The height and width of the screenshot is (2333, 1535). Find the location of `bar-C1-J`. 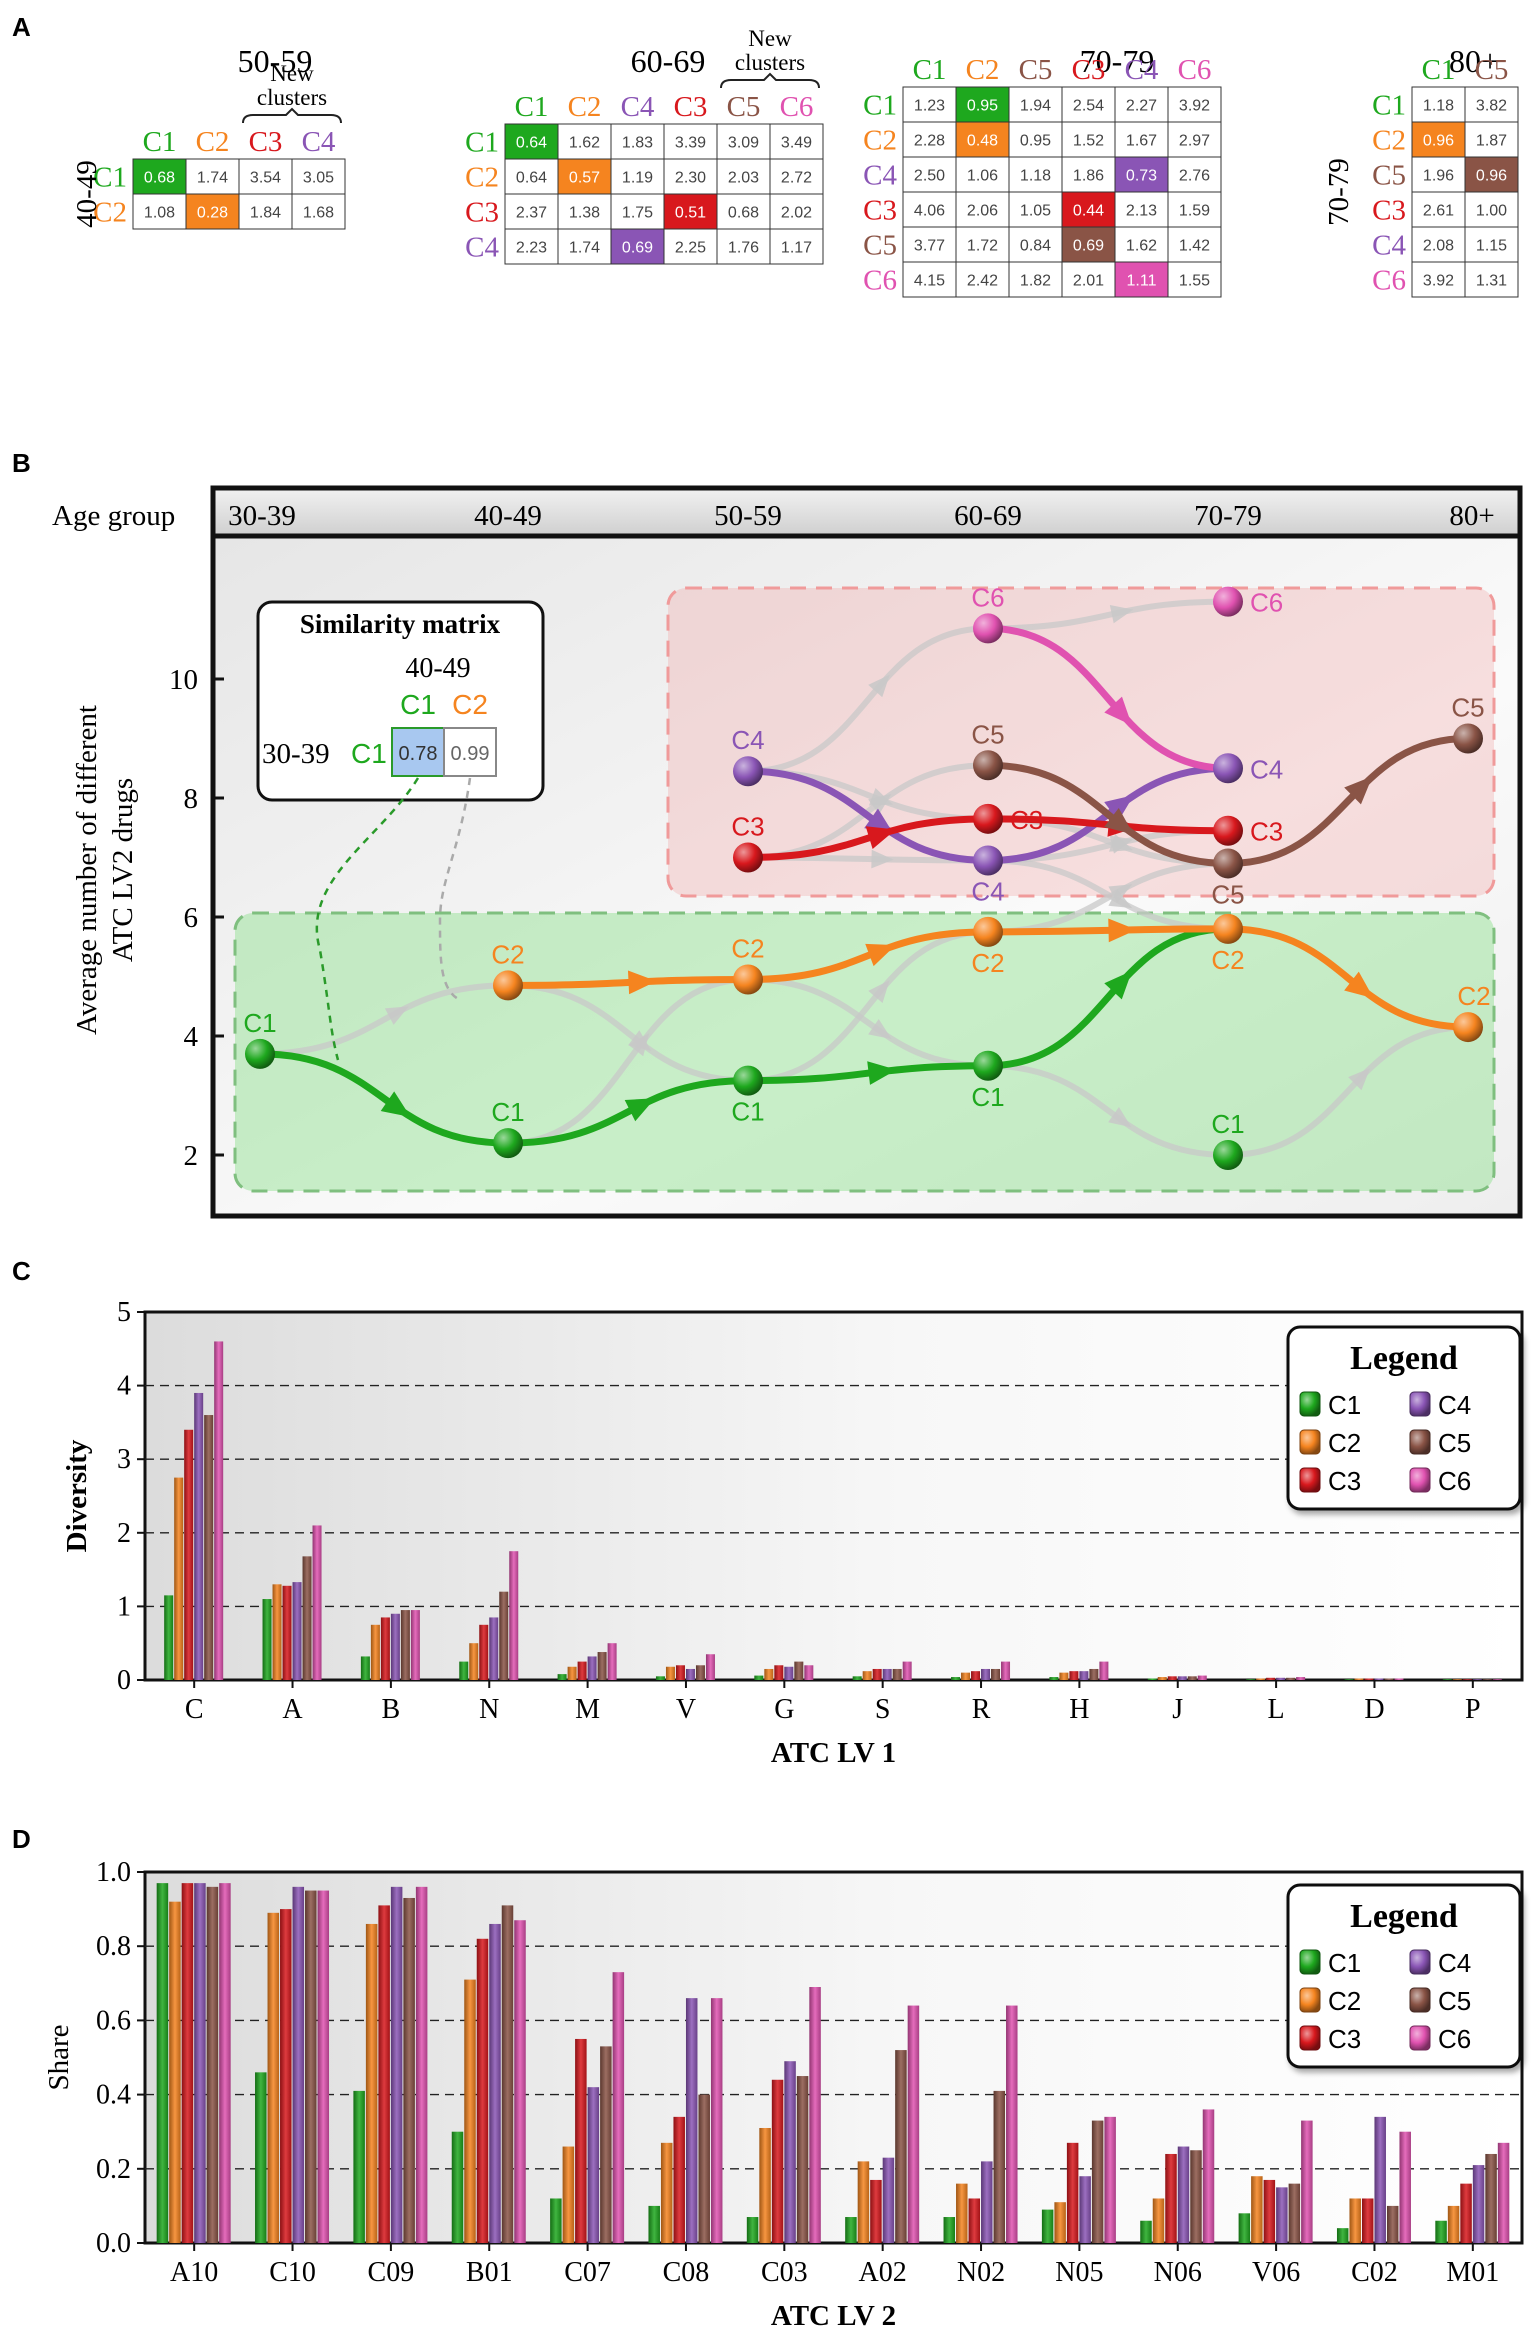

bar-C1-J is located at coordinates (1152, 1679).